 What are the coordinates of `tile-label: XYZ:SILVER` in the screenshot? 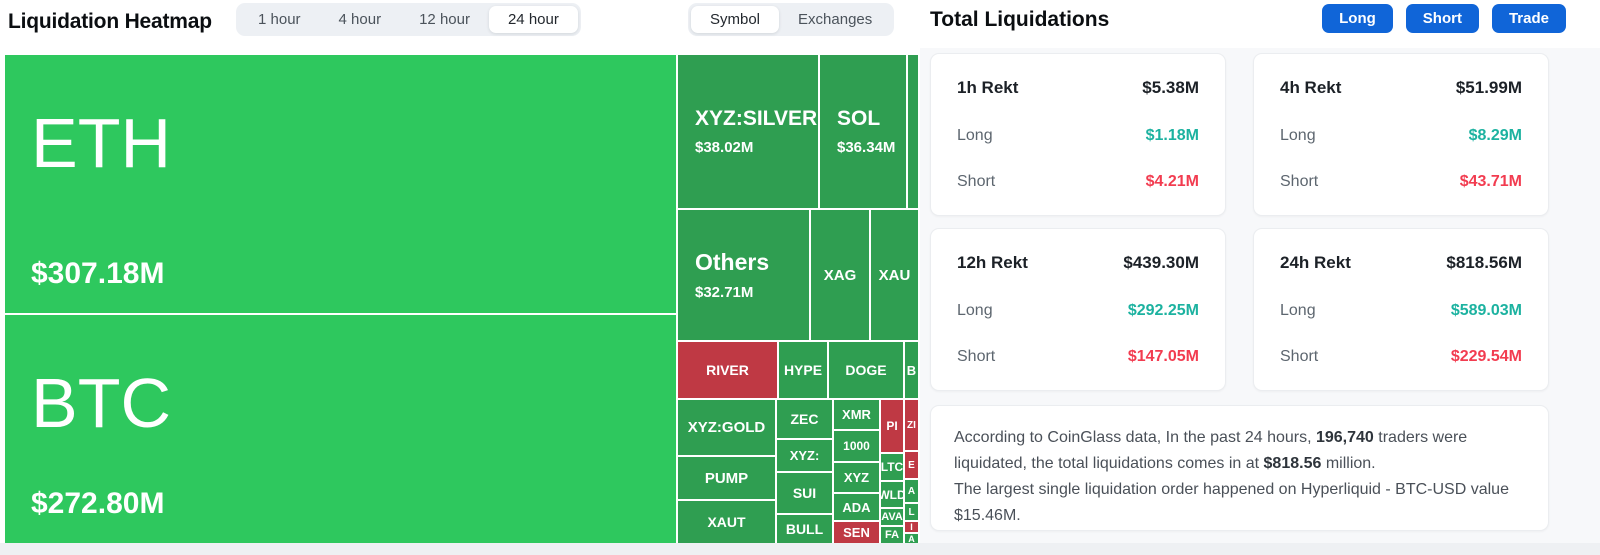 It's located at (756, 118).